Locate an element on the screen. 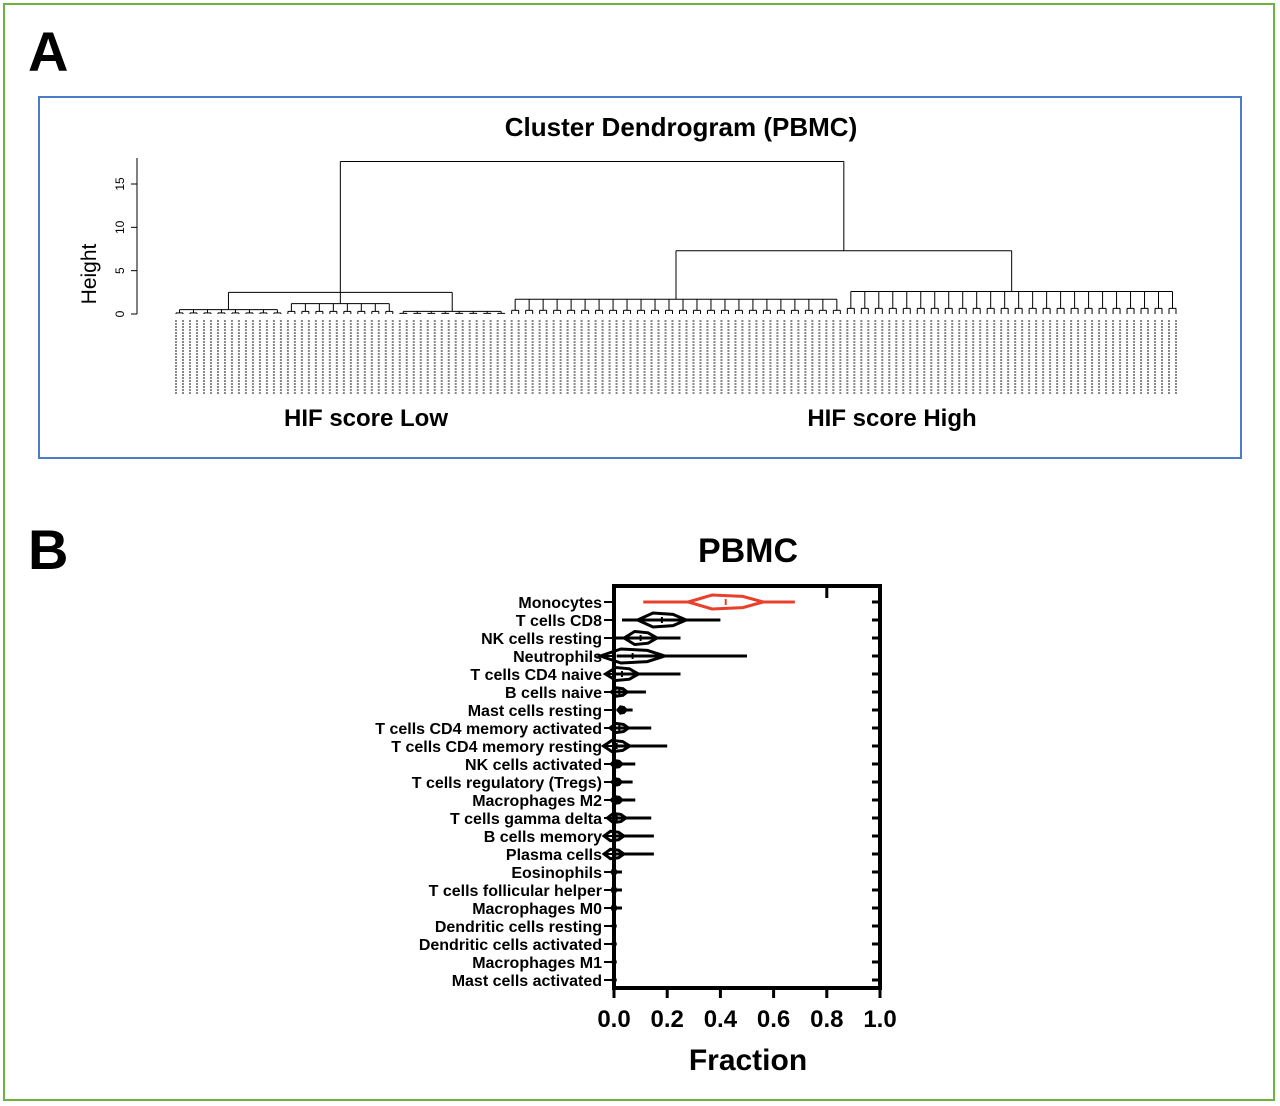 The width and height of the screenshot is (1280, 1106). violin-category-label: Macrophages M2 is located at coordinates (537, 801).